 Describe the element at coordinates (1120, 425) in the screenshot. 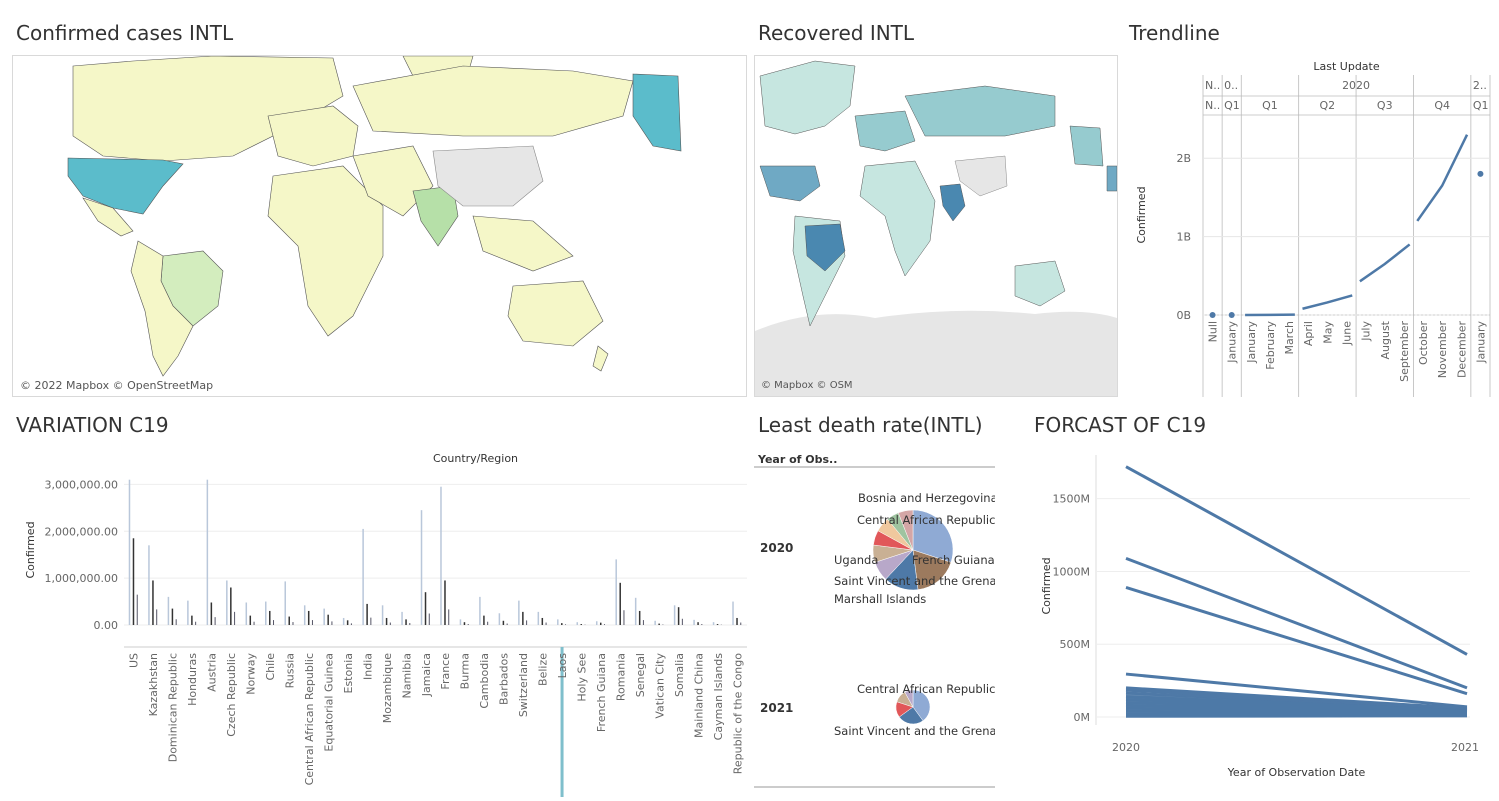

I see `forecast-title: FORCAST OF C19` at that location.